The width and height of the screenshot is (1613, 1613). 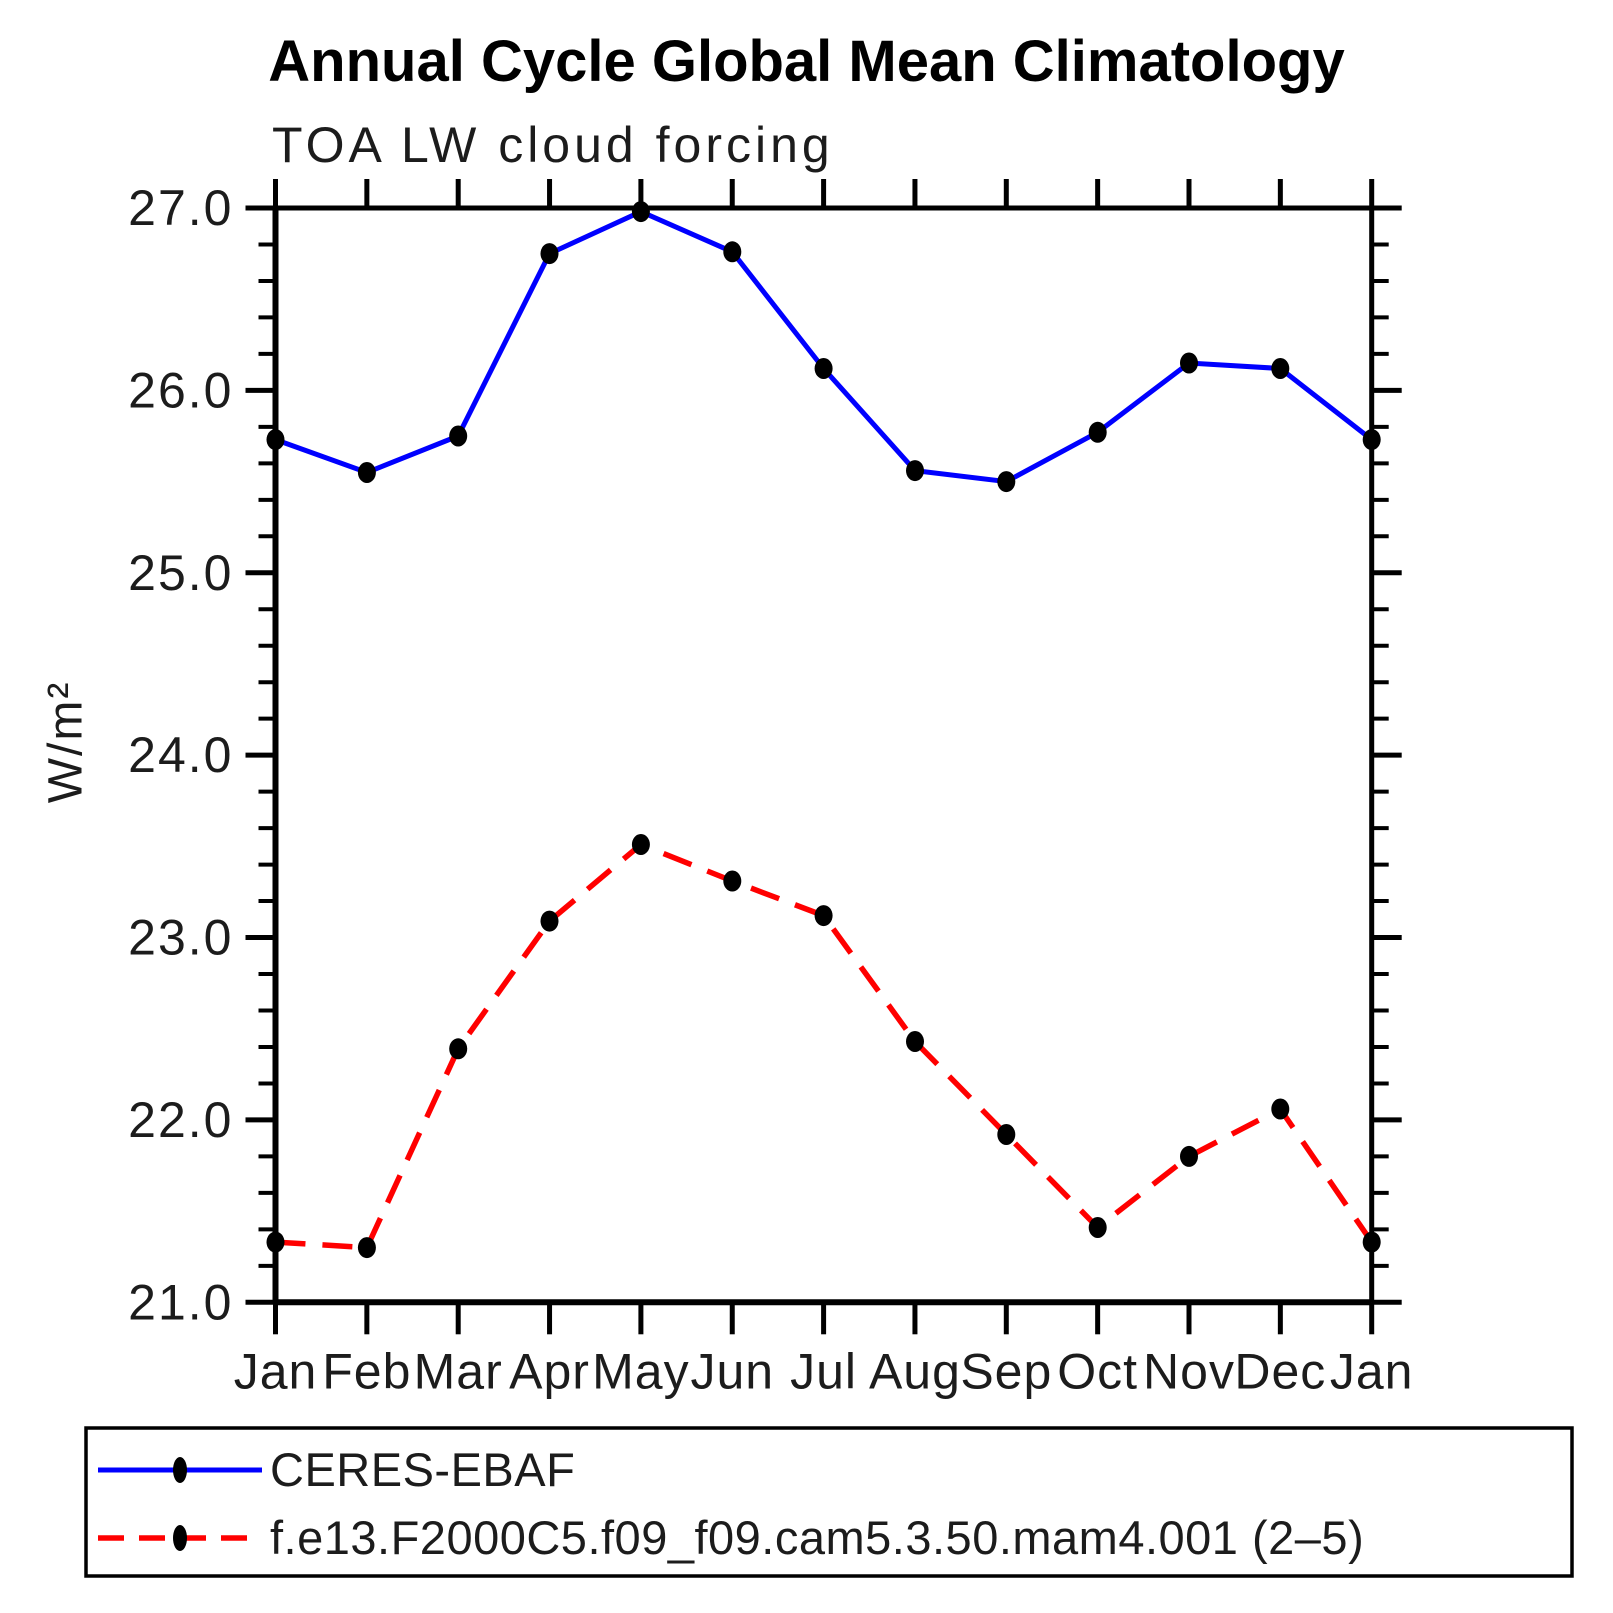 What do you see at coordinates (732, 1371) in the screenshot?
I see `x-tick-label: Jun` at bounding box center [732, 1371].